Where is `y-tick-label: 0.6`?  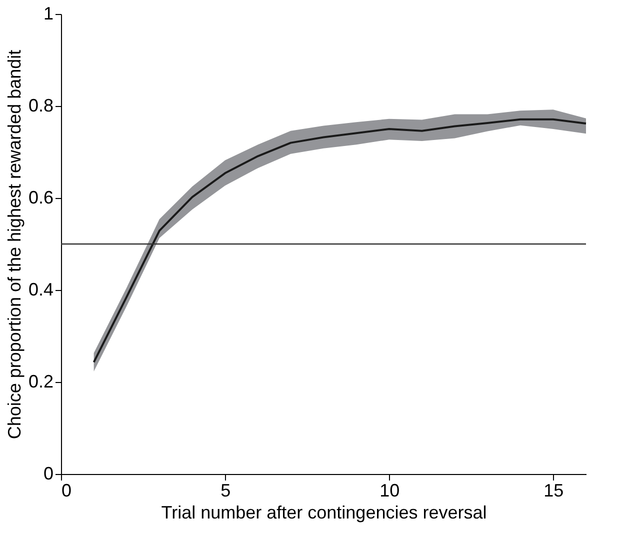 y-tick-label: 0.6 is located at coordinates (41, 198).